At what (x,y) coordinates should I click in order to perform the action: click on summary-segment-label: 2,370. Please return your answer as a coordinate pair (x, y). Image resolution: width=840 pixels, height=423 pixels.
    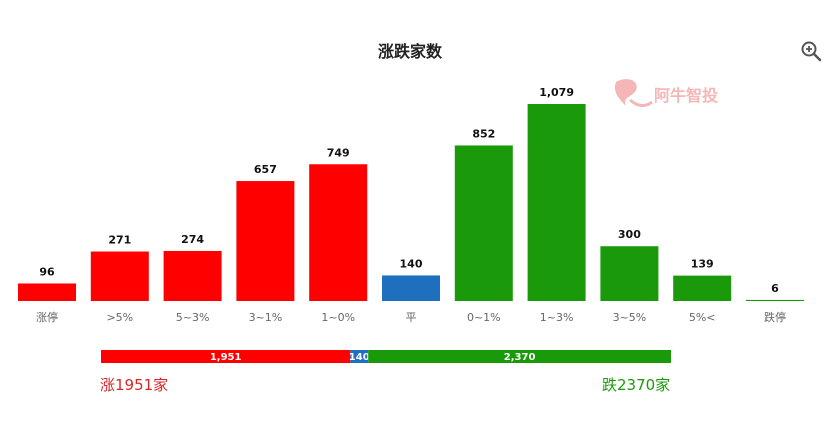
    Looking at the image, I should click on (520, 357).